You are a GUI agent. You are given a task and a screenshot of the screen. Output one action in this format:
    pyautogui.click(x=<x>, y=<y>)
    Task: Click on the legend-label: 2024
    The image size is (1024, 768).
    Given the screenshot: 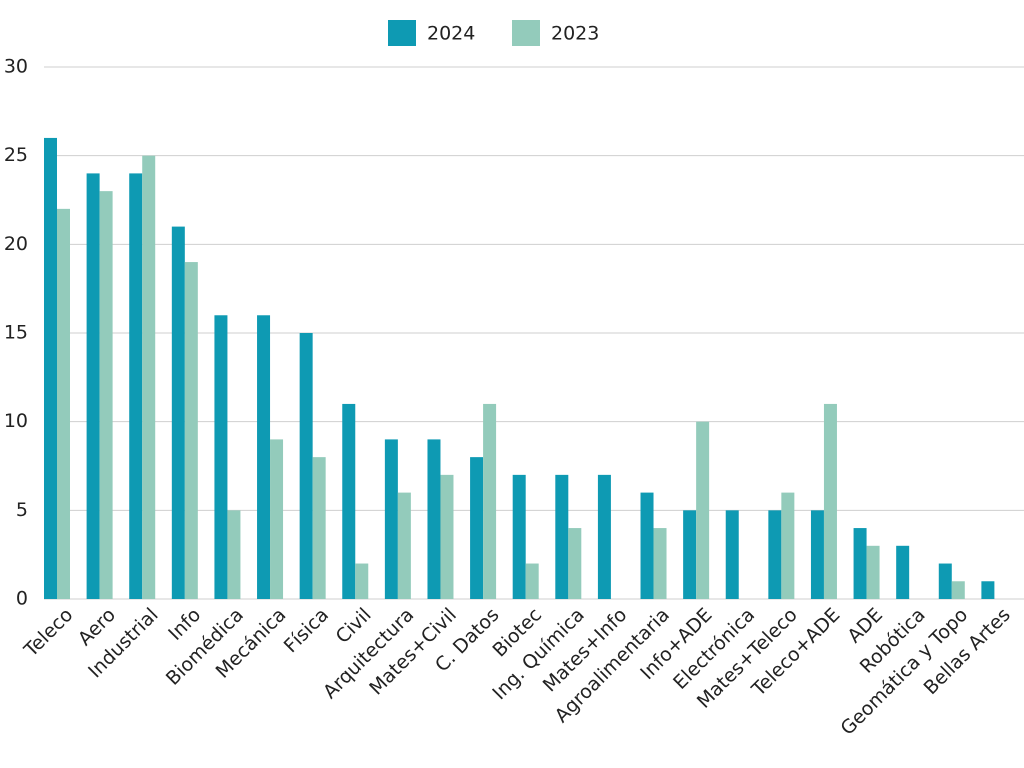 What is the action you would take?
    pyautogui.click(x=451, y=34)
    